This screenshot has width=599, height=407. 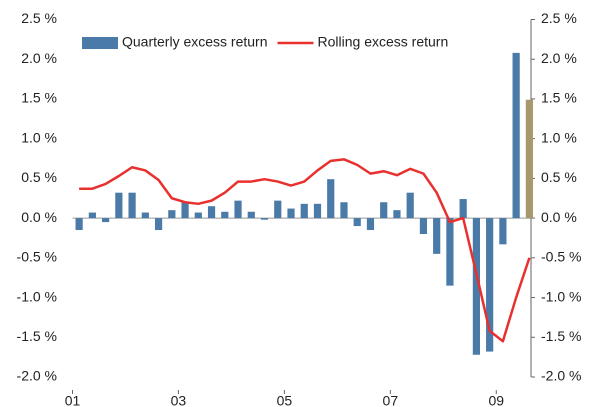 What do you see at coordinates (39, 58) in the screenshot?
I see `y-tick-label: 2.0 %` at bounding box center [39, 58].